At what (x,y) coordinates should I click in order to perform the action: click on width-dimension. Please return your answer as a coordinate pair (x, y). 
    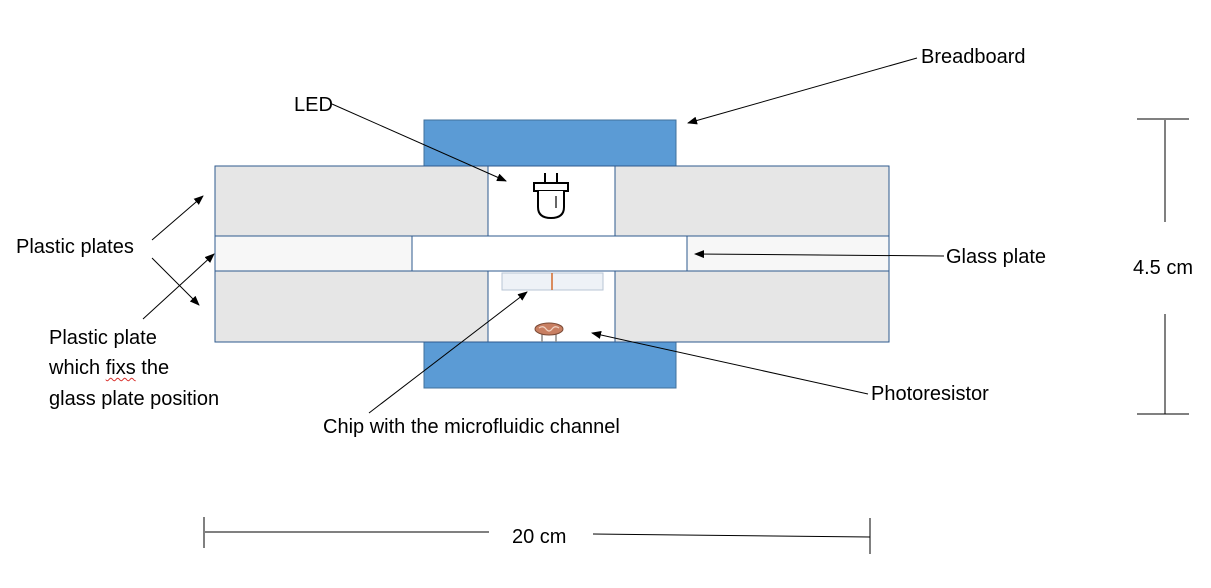
    Looking at the image, I should click on (537, 535).